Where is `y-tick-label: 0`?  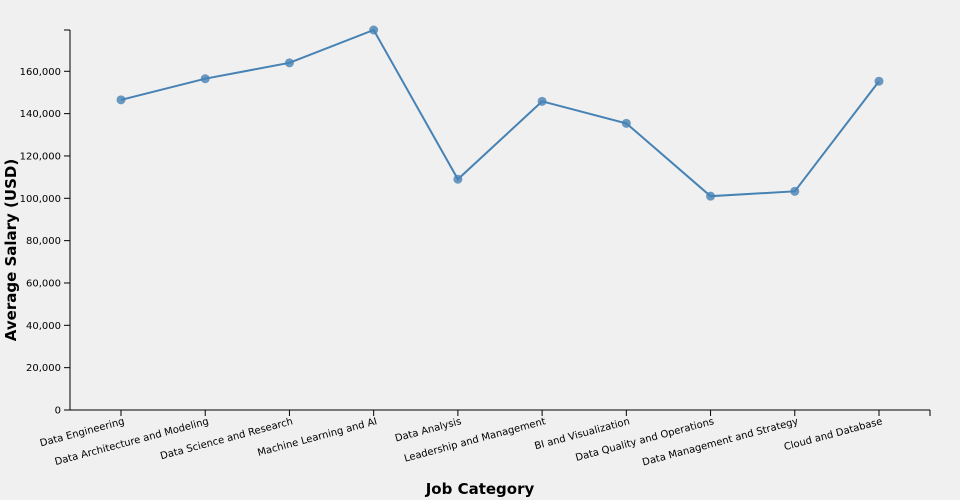 y-tick-label: 0 is located at coordinates (58, 411).